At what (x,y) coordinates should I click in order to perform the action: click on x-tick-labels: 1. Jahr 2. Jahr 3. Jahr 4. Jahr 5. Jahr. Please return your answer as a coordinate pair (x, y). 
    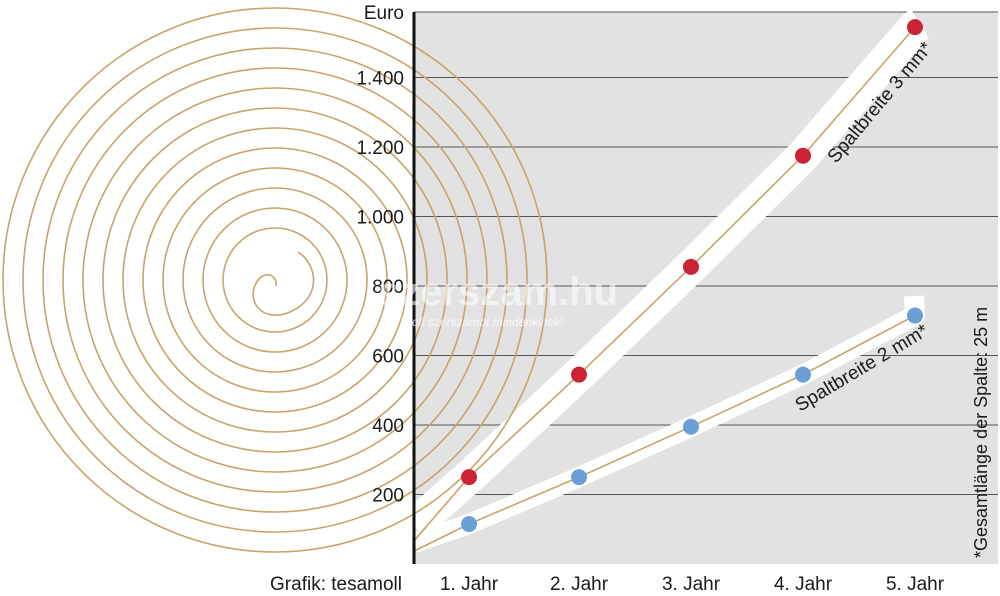
    Looking at the image, I should click on (692, 584).